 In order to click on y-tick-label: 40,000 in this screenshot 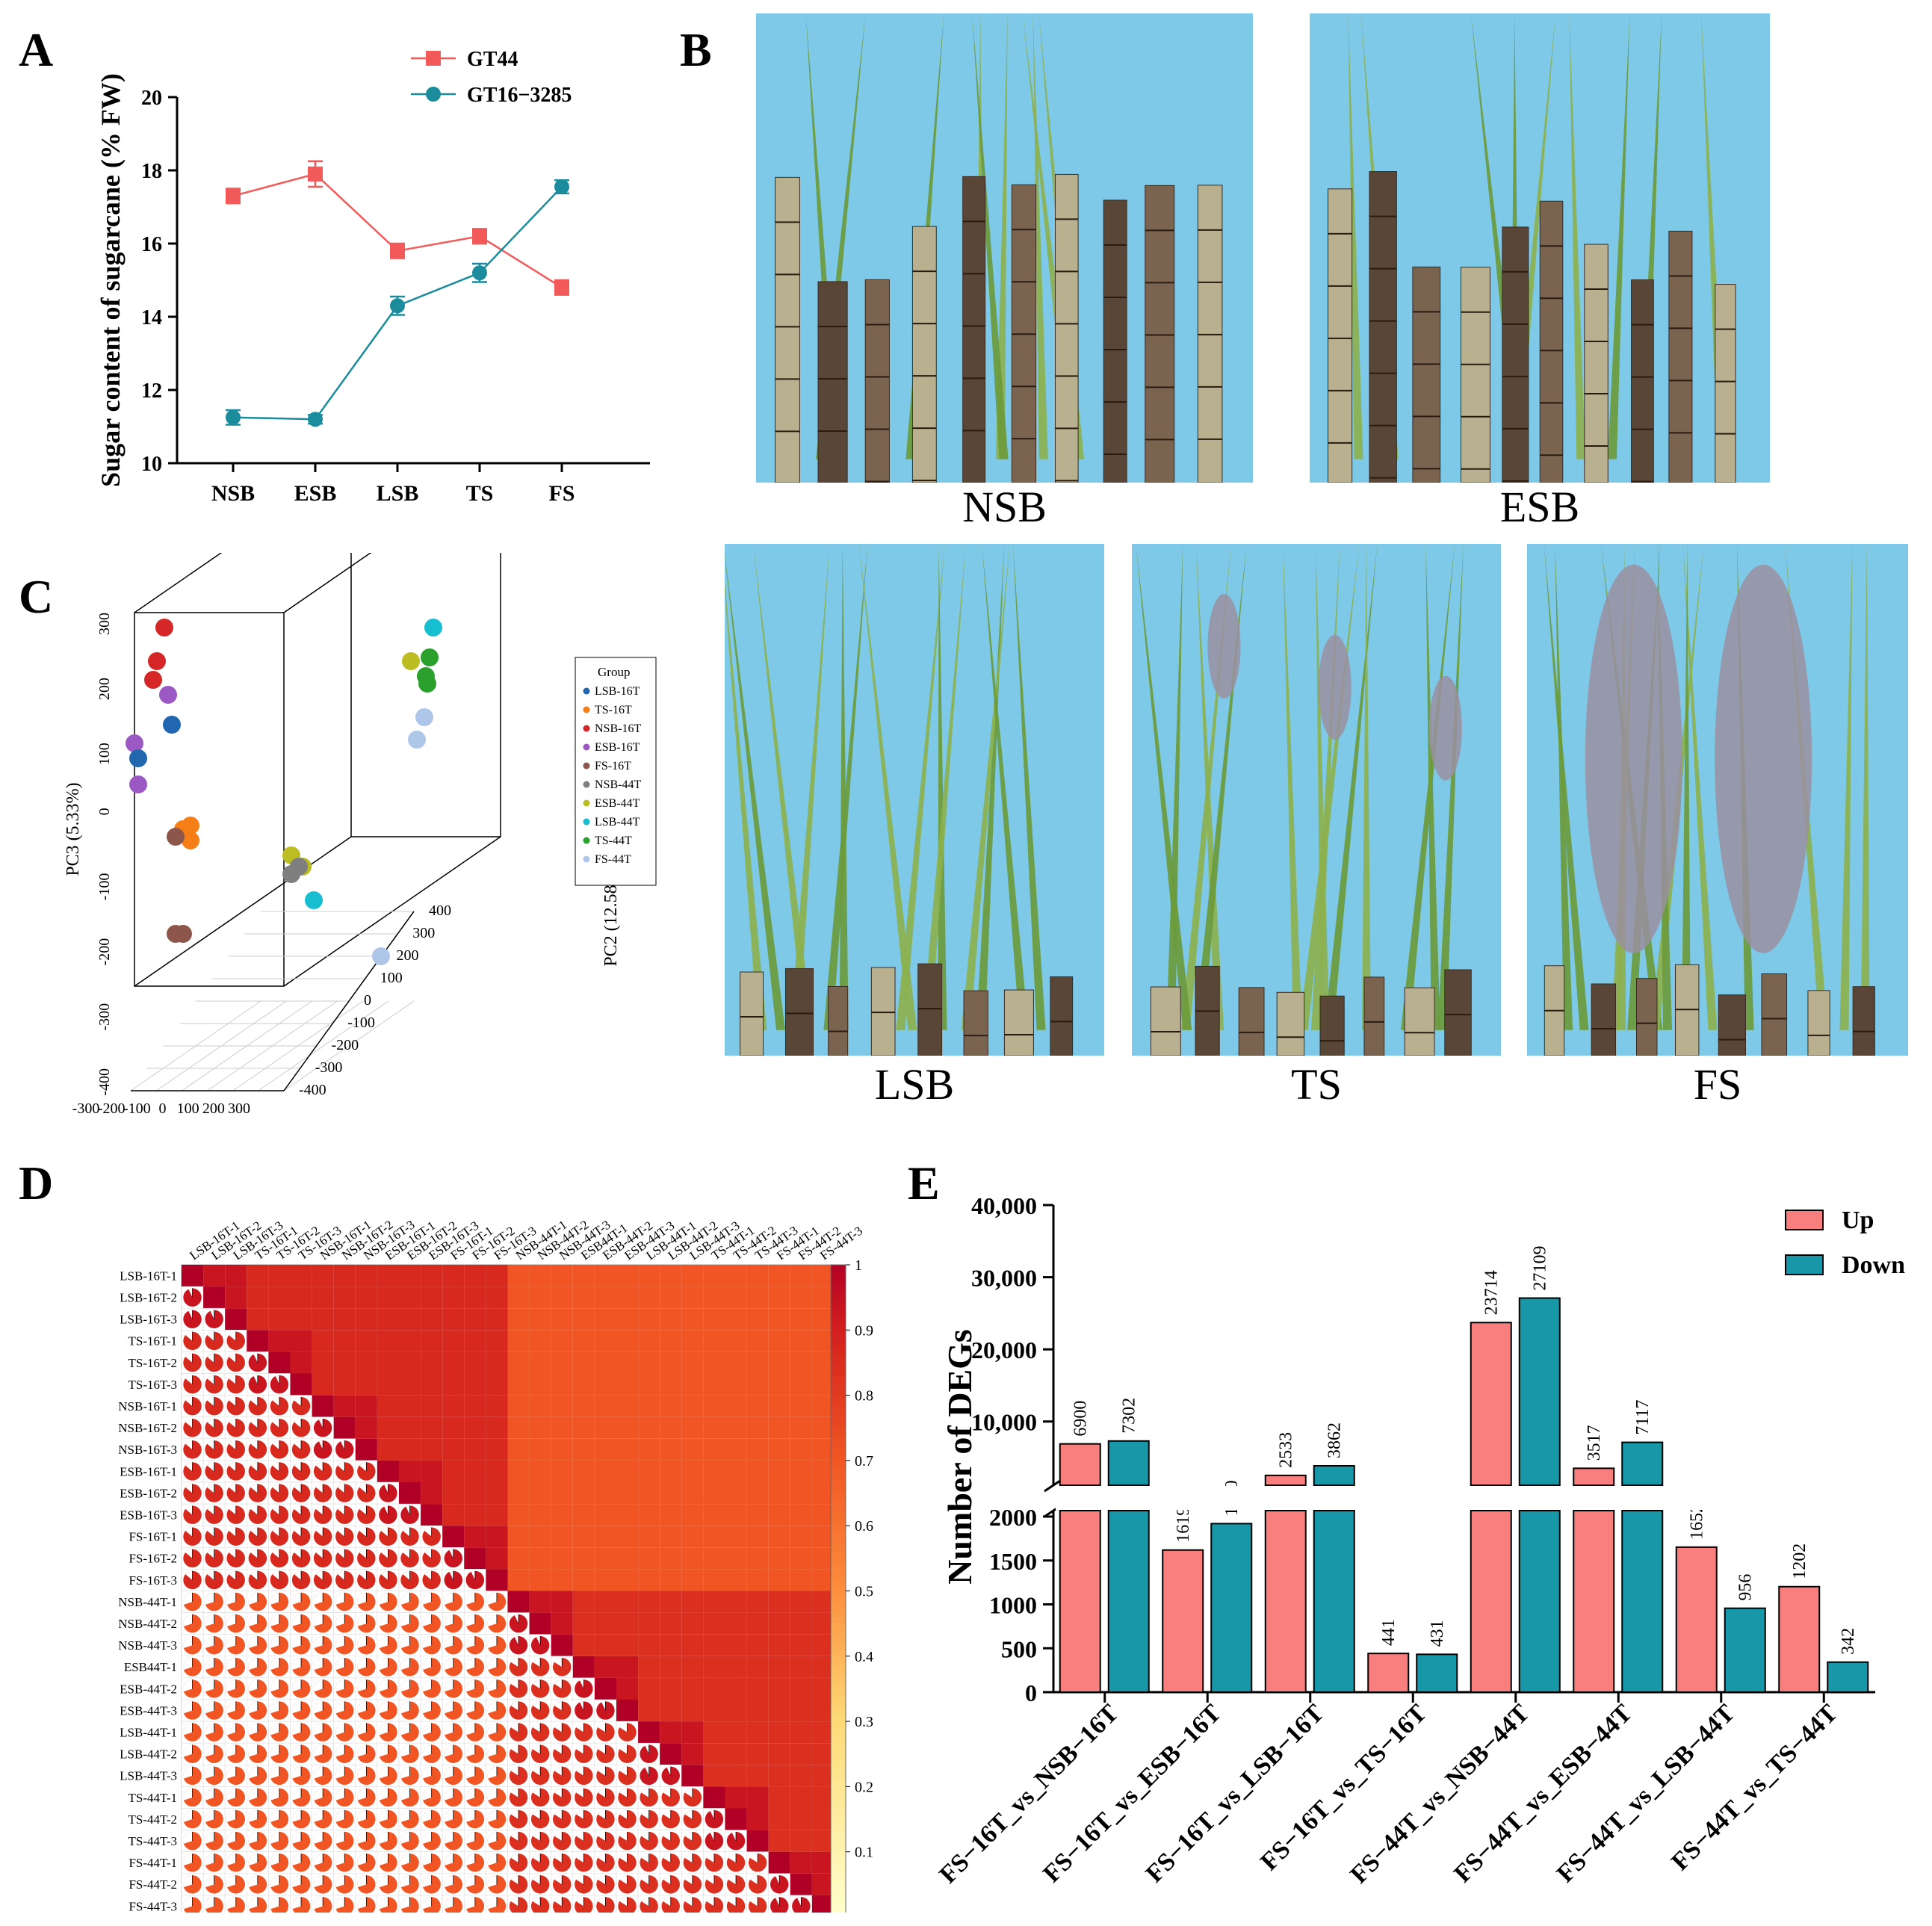, I will do `click(1004, 1205)`.